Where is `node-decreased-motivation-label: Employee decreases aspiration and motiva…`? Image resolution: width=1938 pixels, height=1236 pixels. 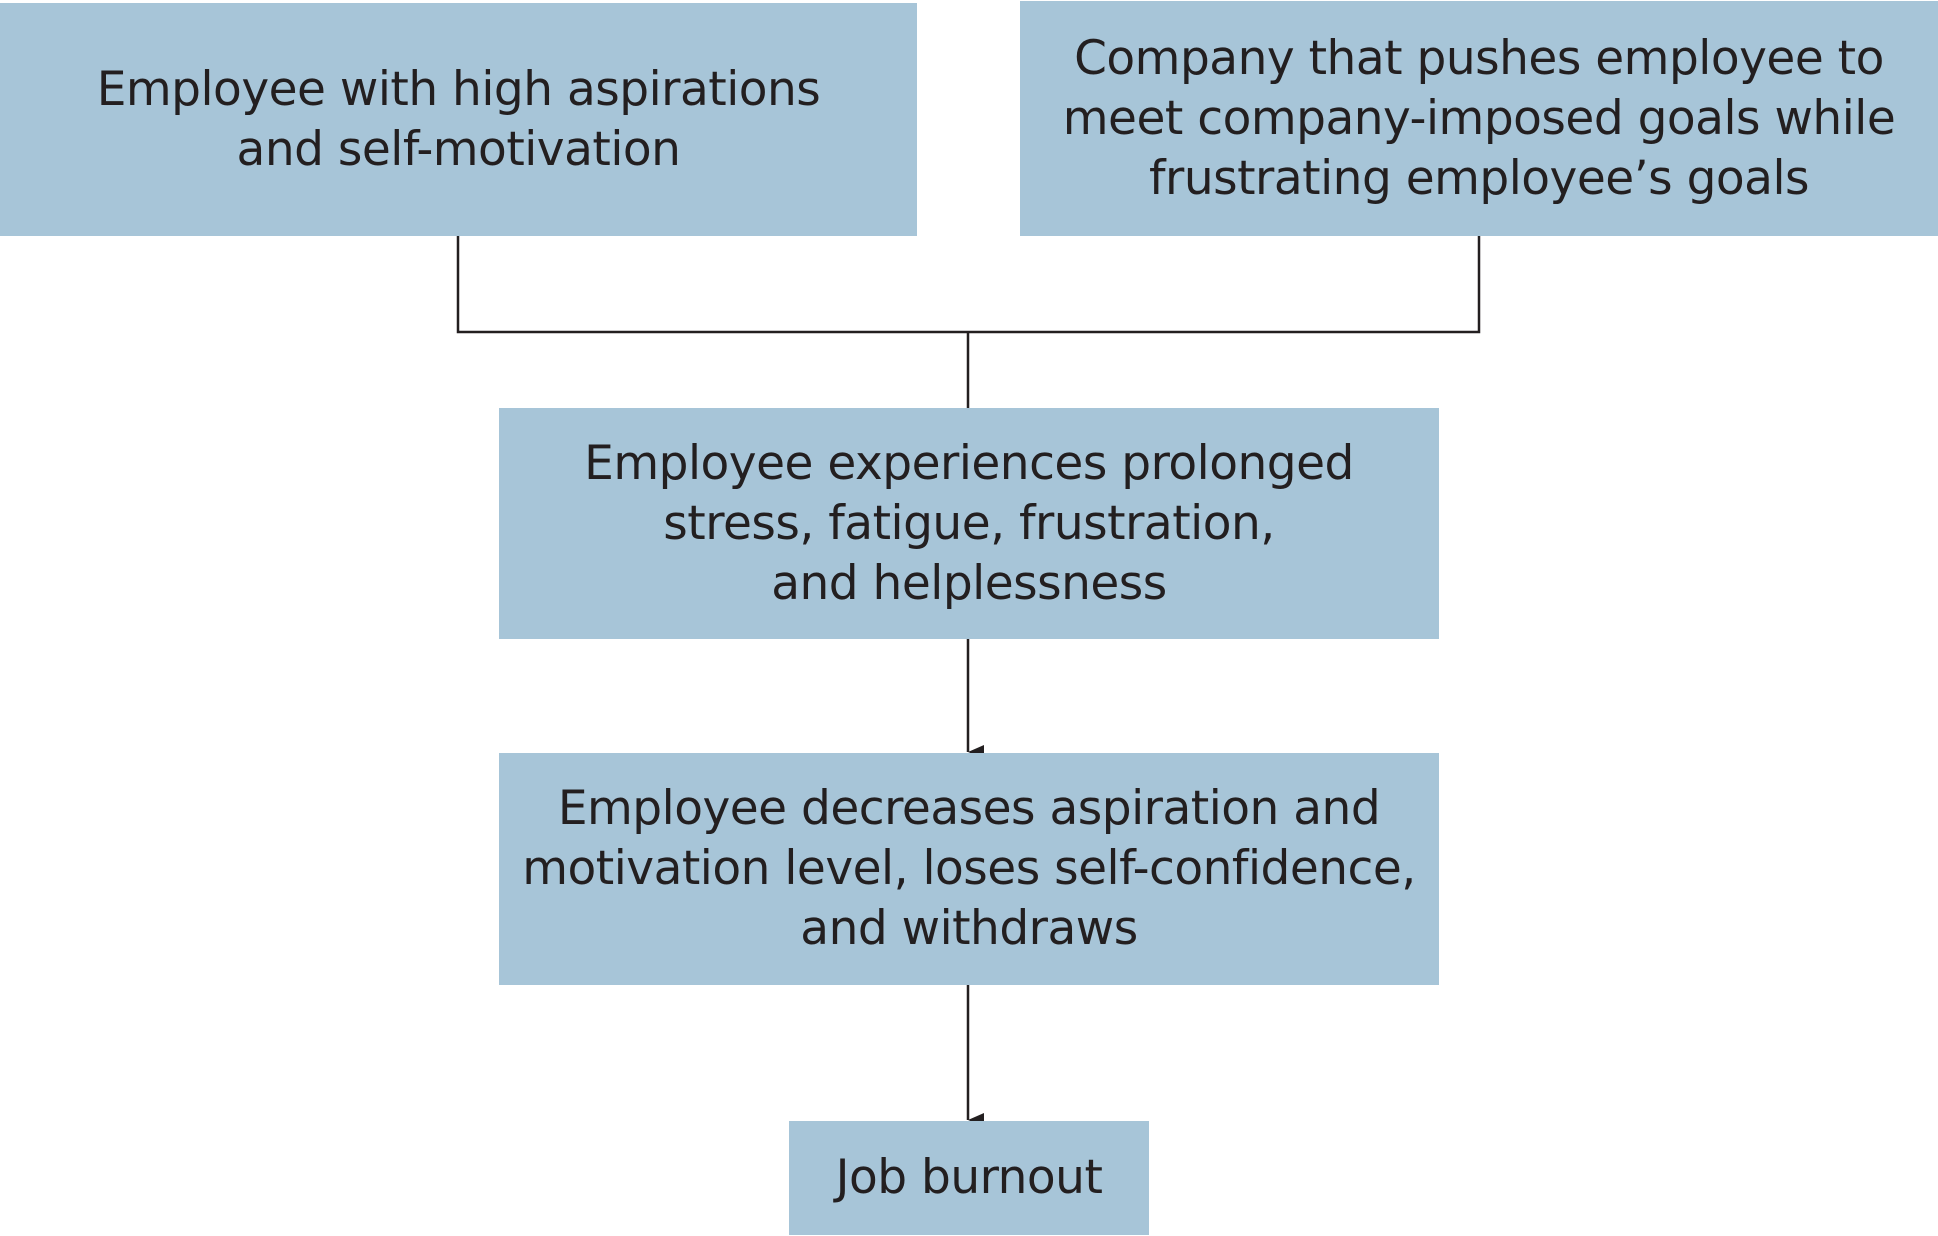 node-decreased-motivation-label: Employee decreases aspiration and motiva… is located at coordinates (969, 868).